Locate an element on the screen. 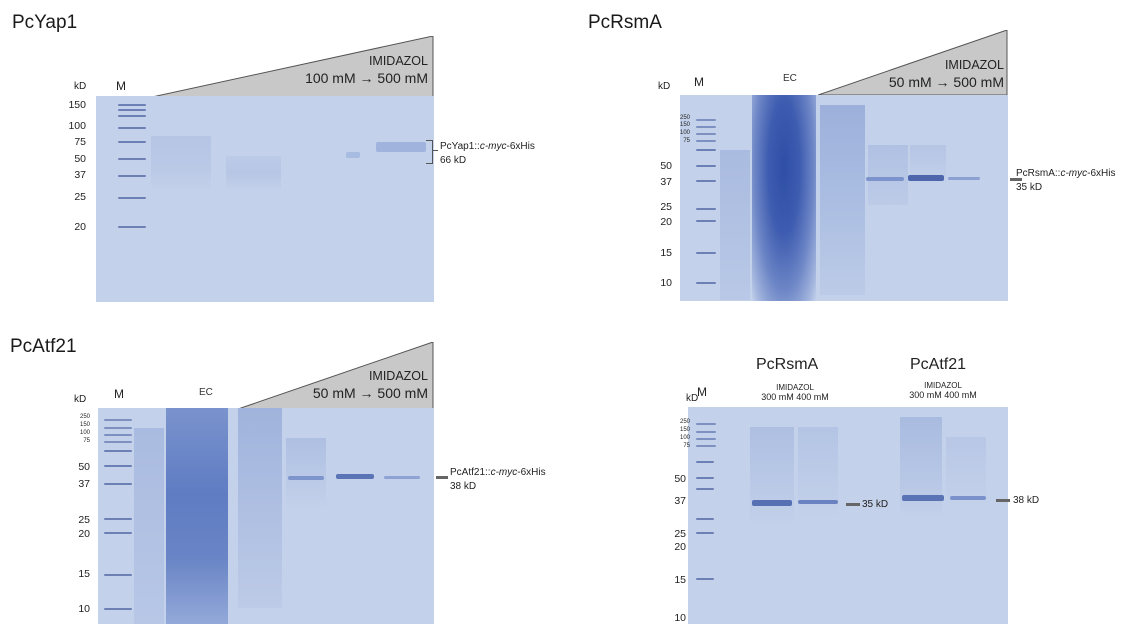 The width and height of the screenshot is (1136, 624). group-label-pcrsma: PcRsmA is located at coordinates (787, 364).